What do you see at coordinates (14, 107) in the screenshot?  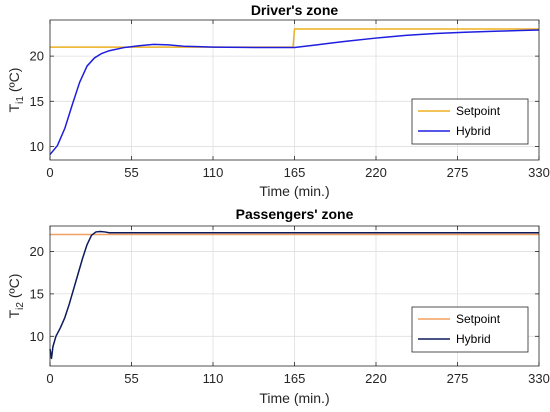 I see `chart1-y-axis-label-main: T` at bounding box center [14, 107].